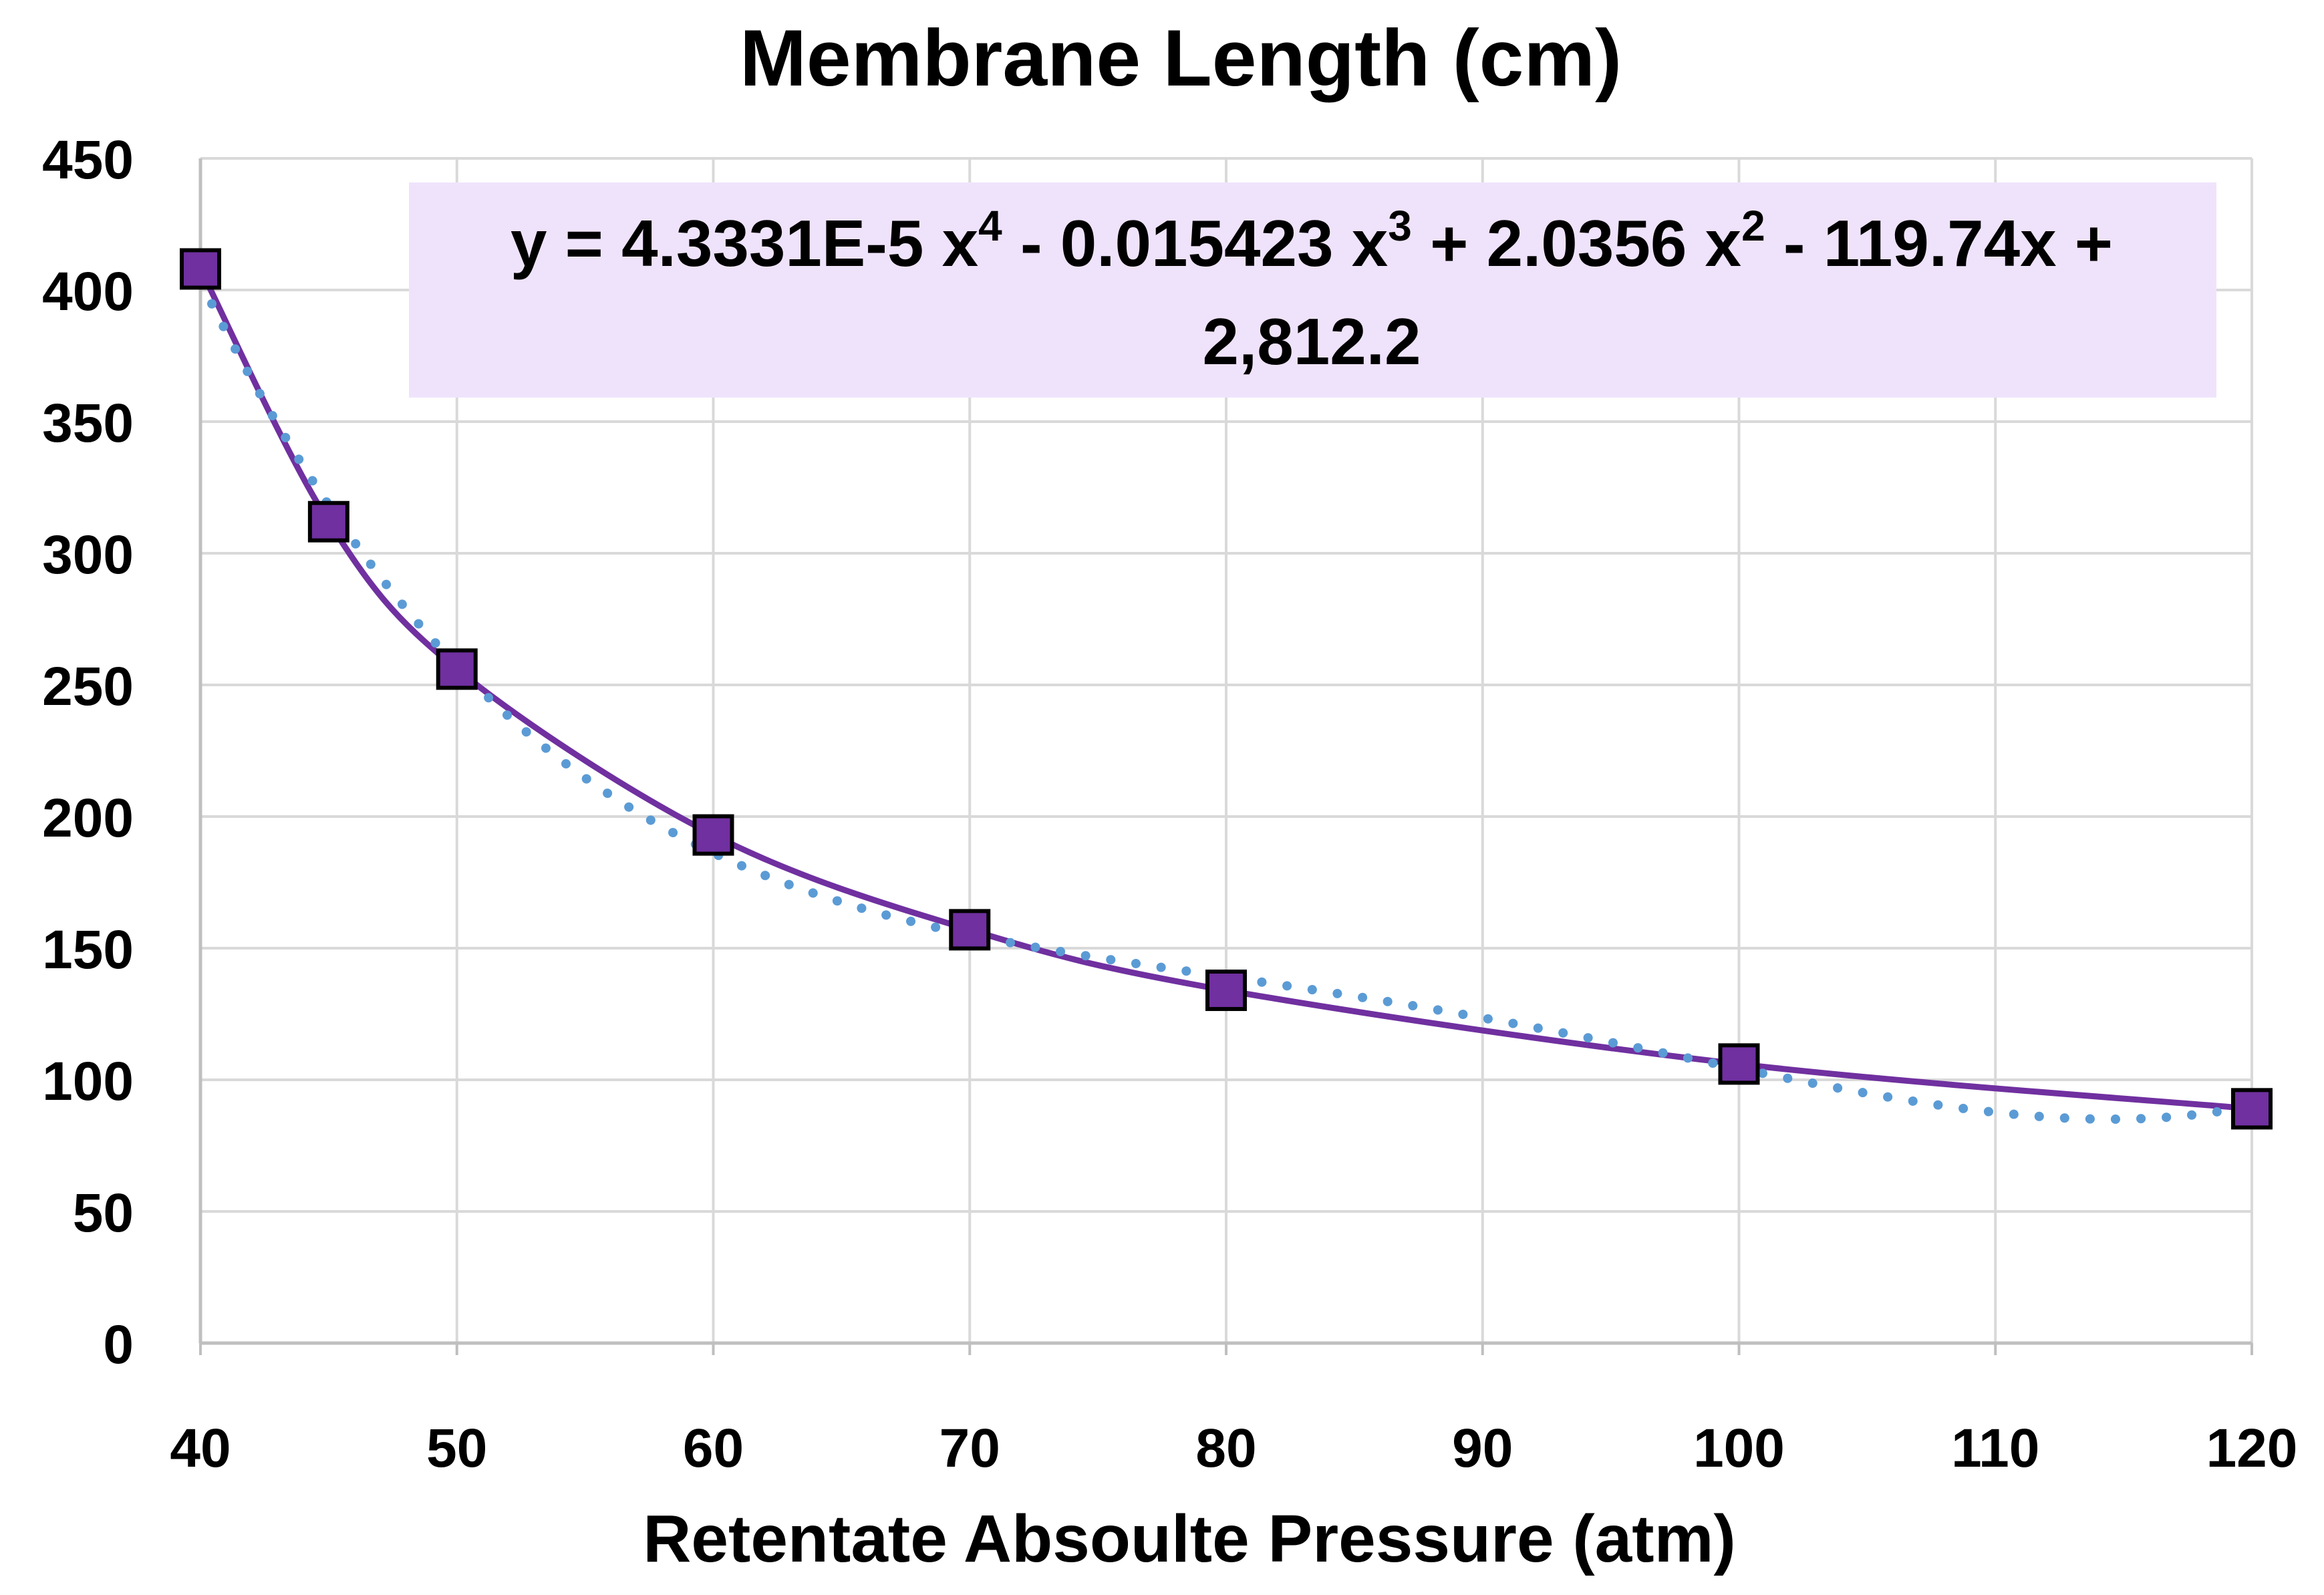 This screenshot has height=1595, width=2324. I want to click on x-tick-label-110: 110, so click(1995, 1449).